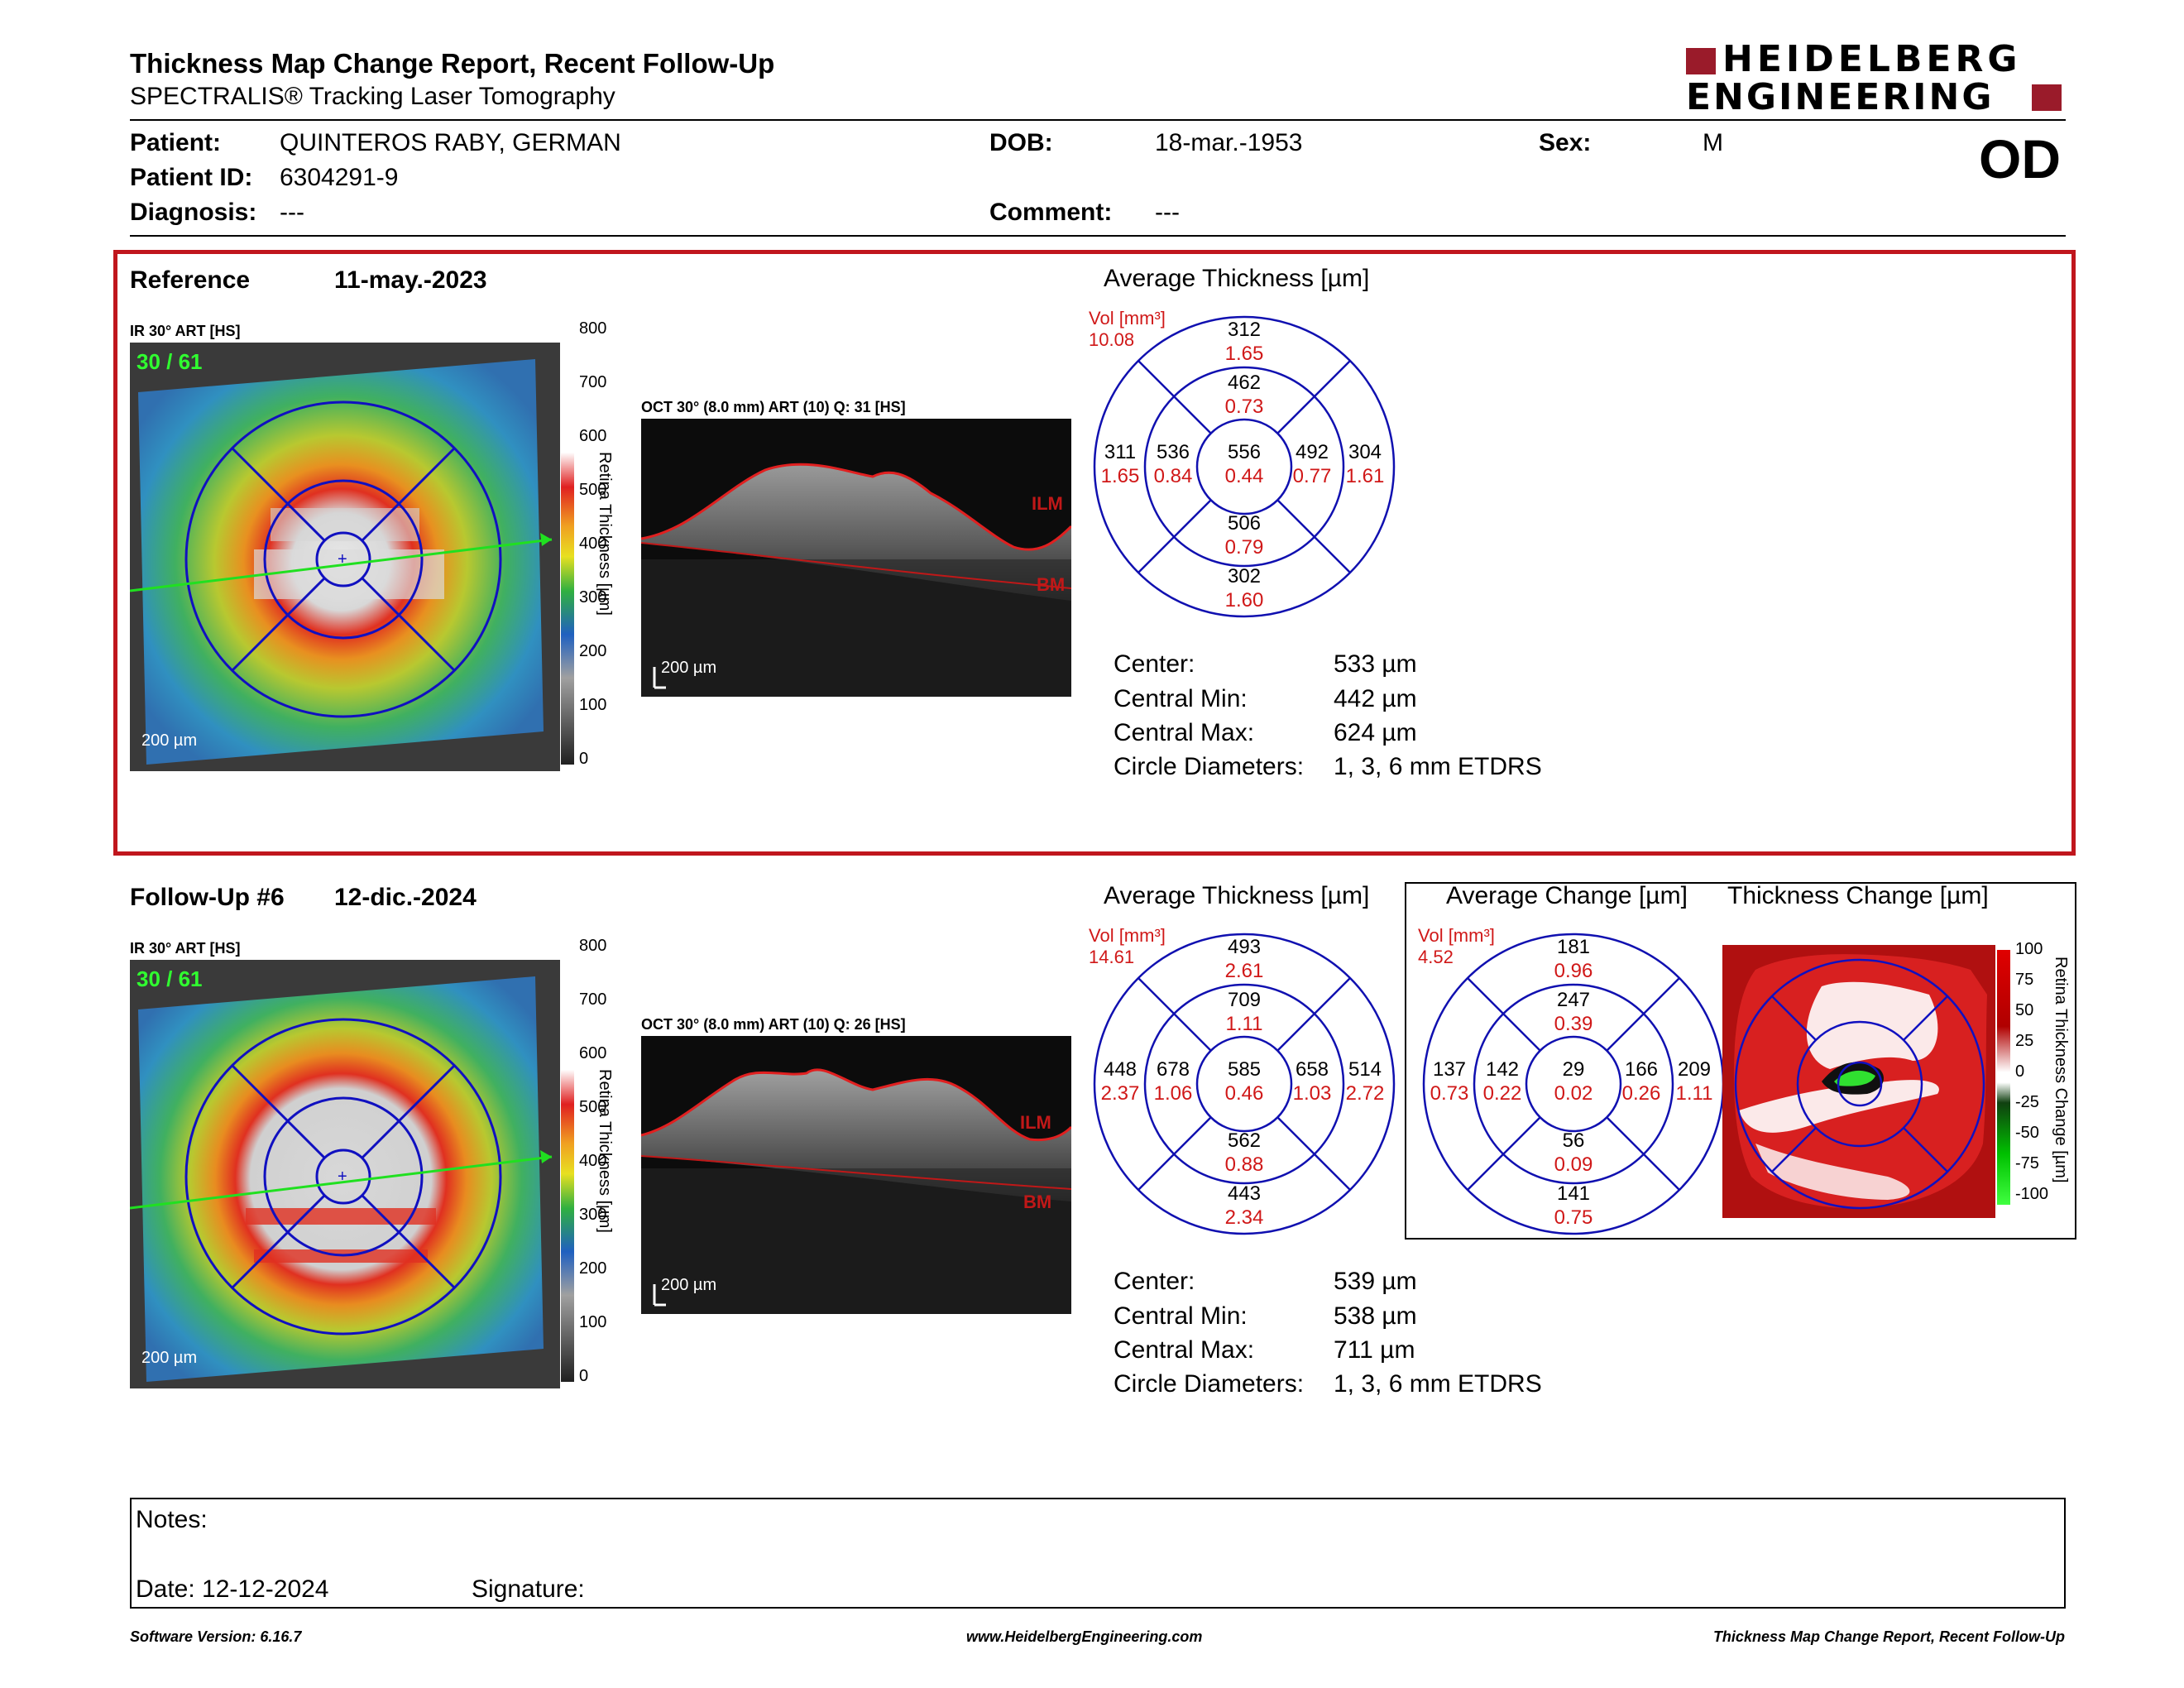 The width and height of the screenshot is (2184, 1688). Describe the element at coordinates (528, 1589) in the screenshot. I see `signature-label: Signature:` at that location.